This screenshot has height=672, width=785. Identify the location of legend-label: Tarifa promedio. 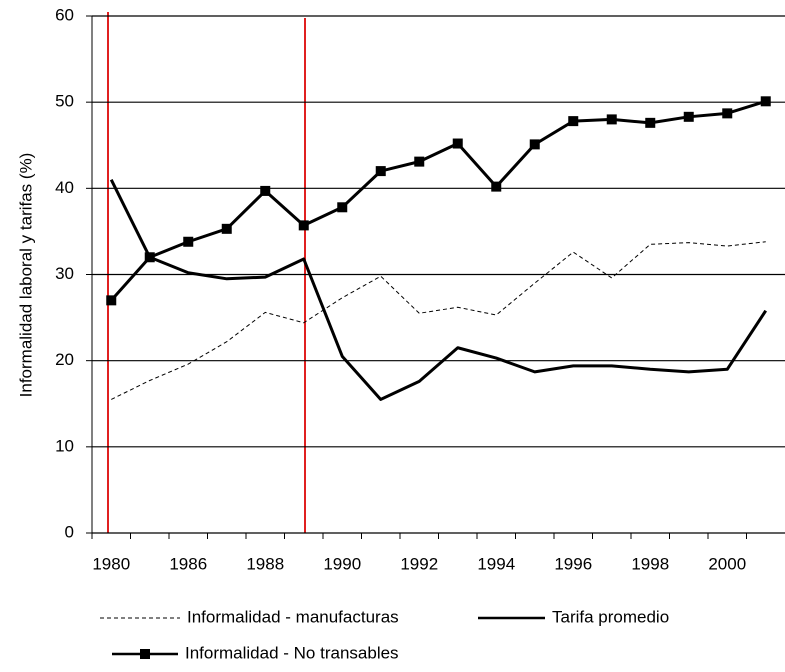
(610, 616).